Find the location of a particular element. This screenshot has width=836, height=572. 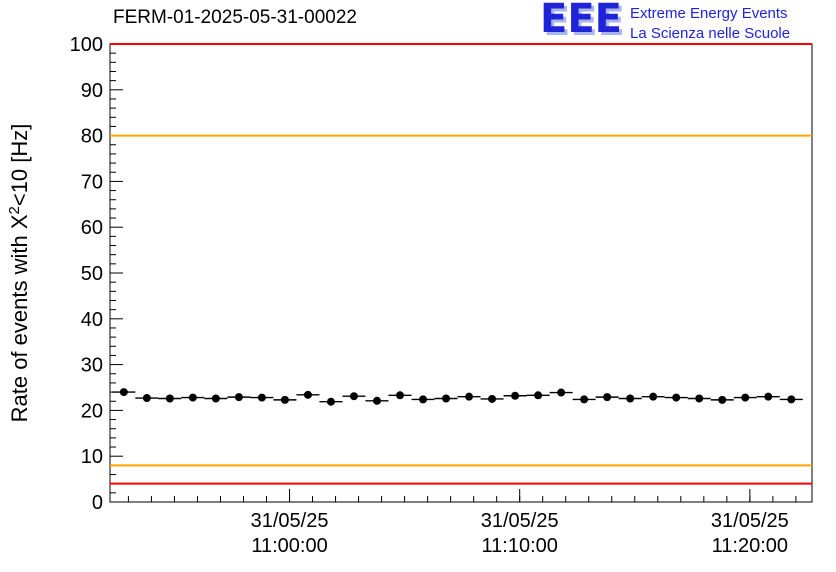

svg-text: 60 is located at coordinates (92, 228).